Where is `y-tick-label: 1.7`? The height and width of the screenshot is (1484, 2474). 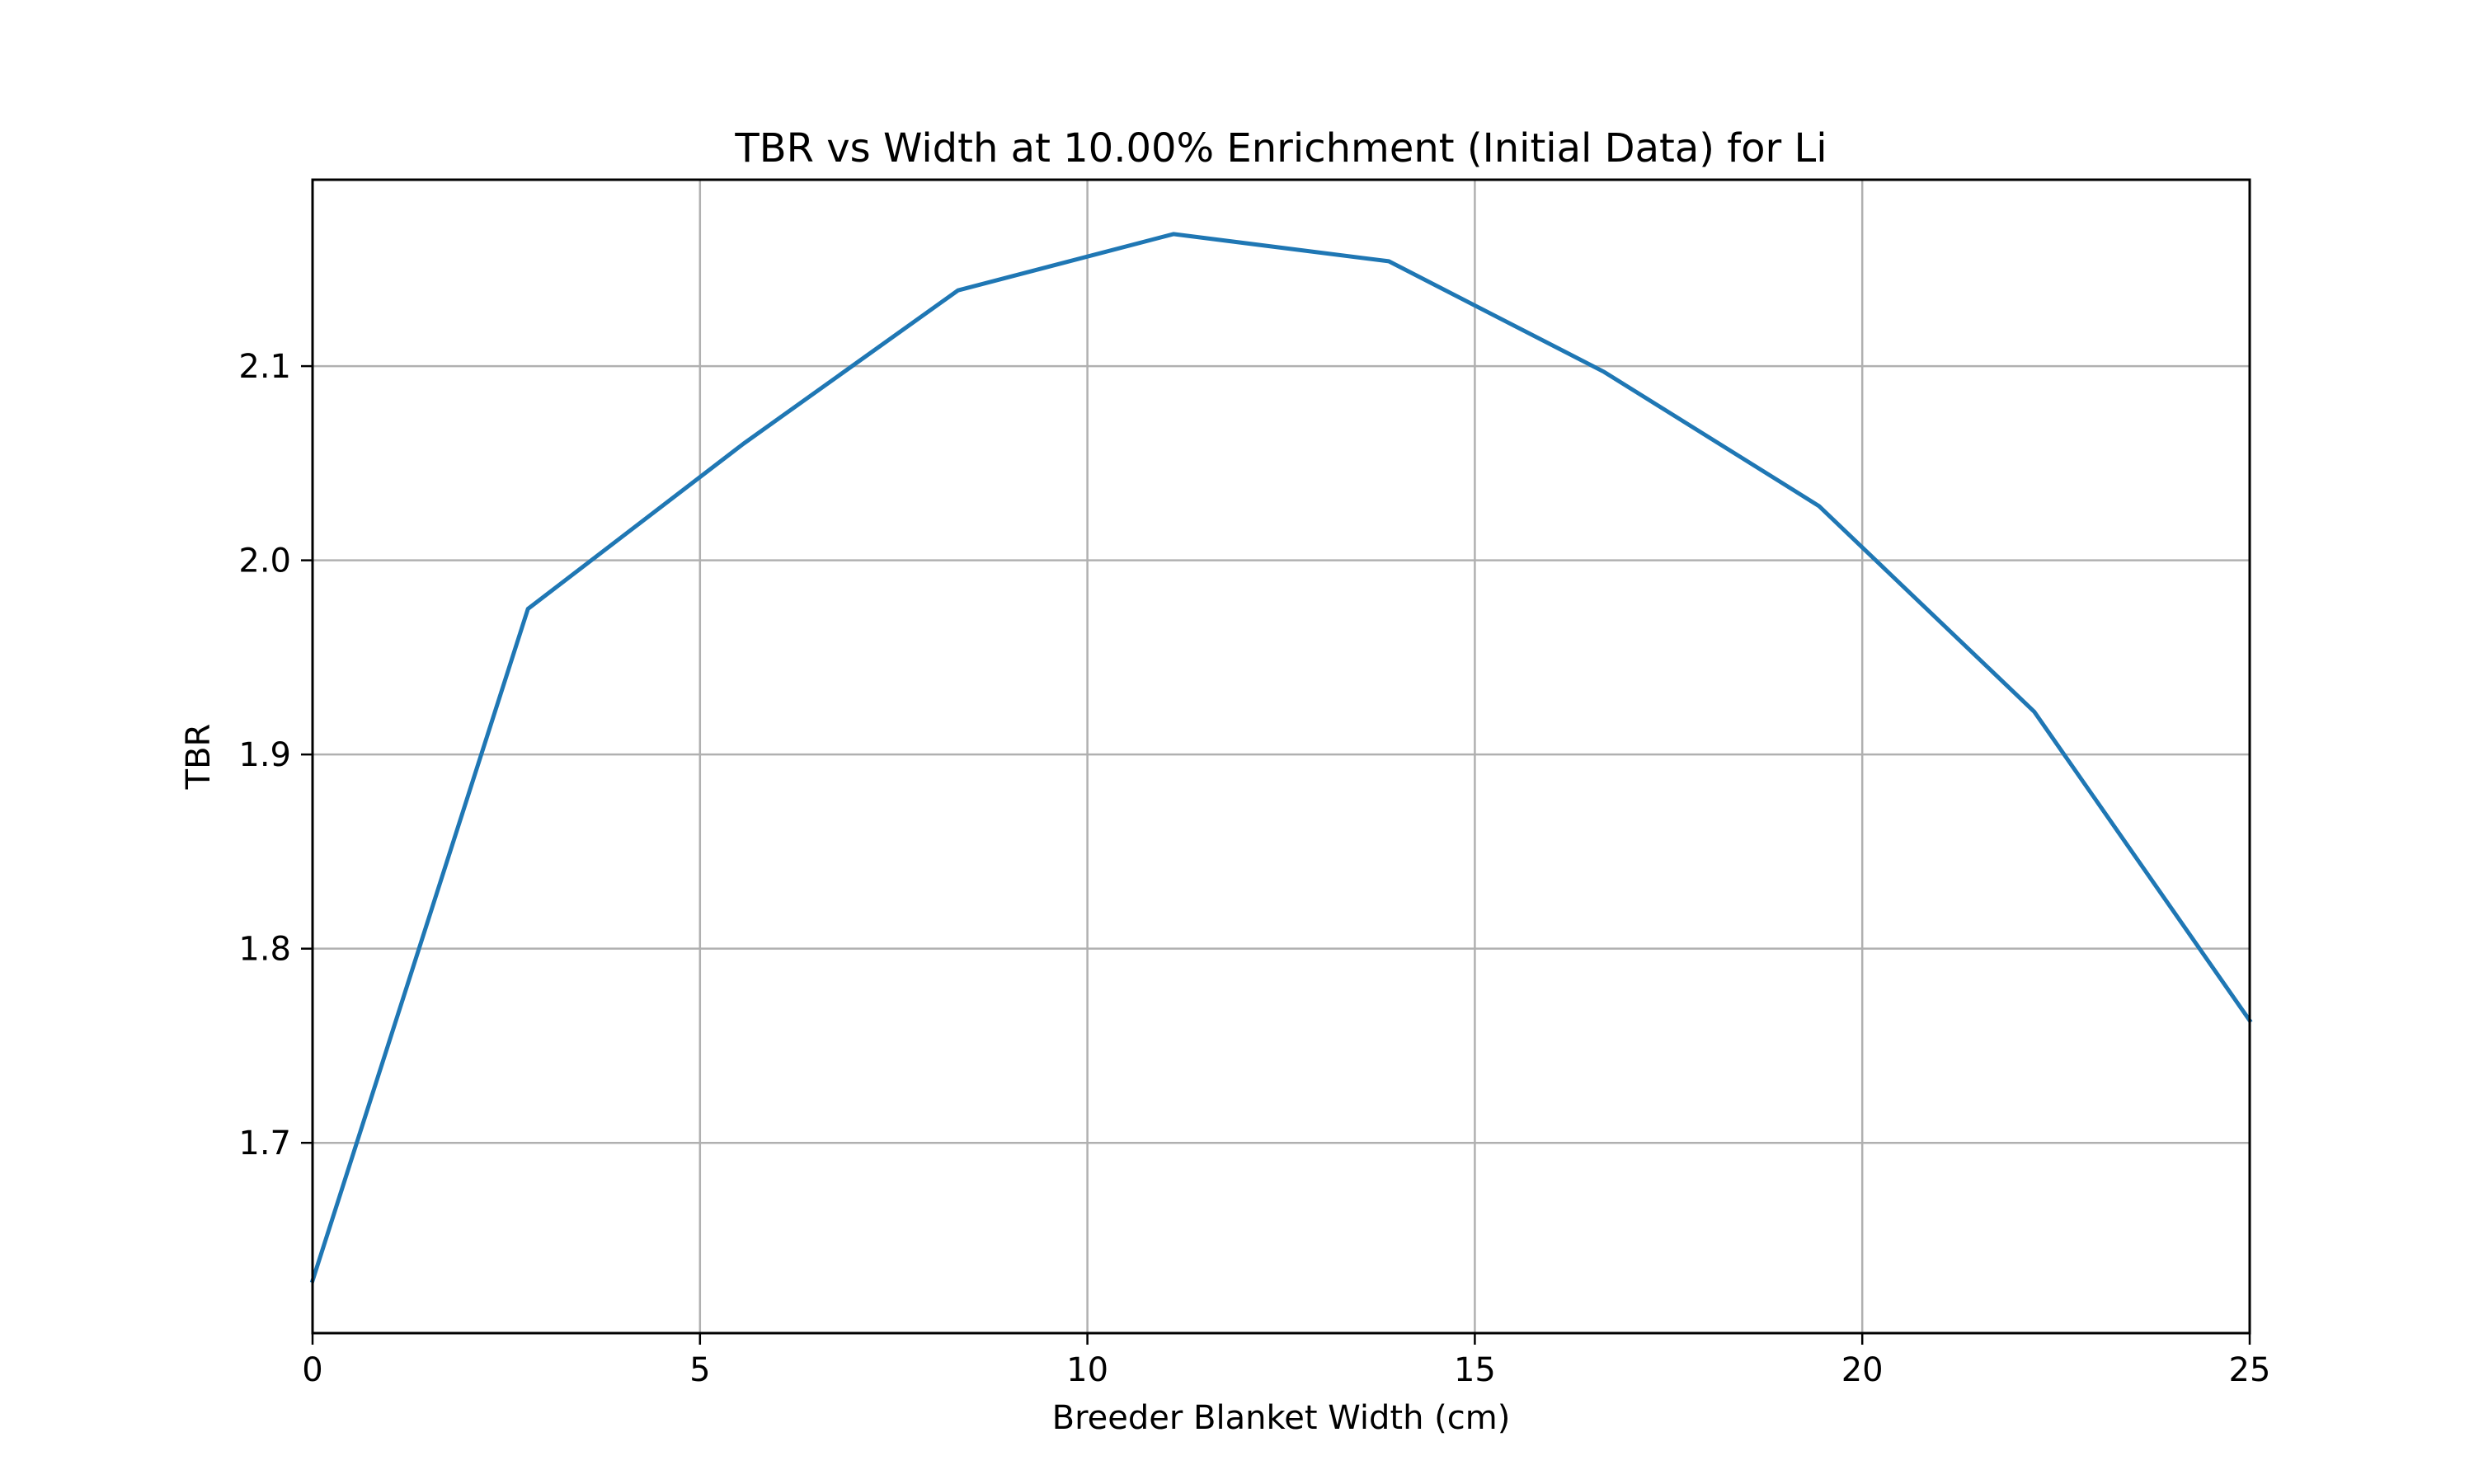
y-tick-label: 1.7 is located at coordinates (264, 1143).